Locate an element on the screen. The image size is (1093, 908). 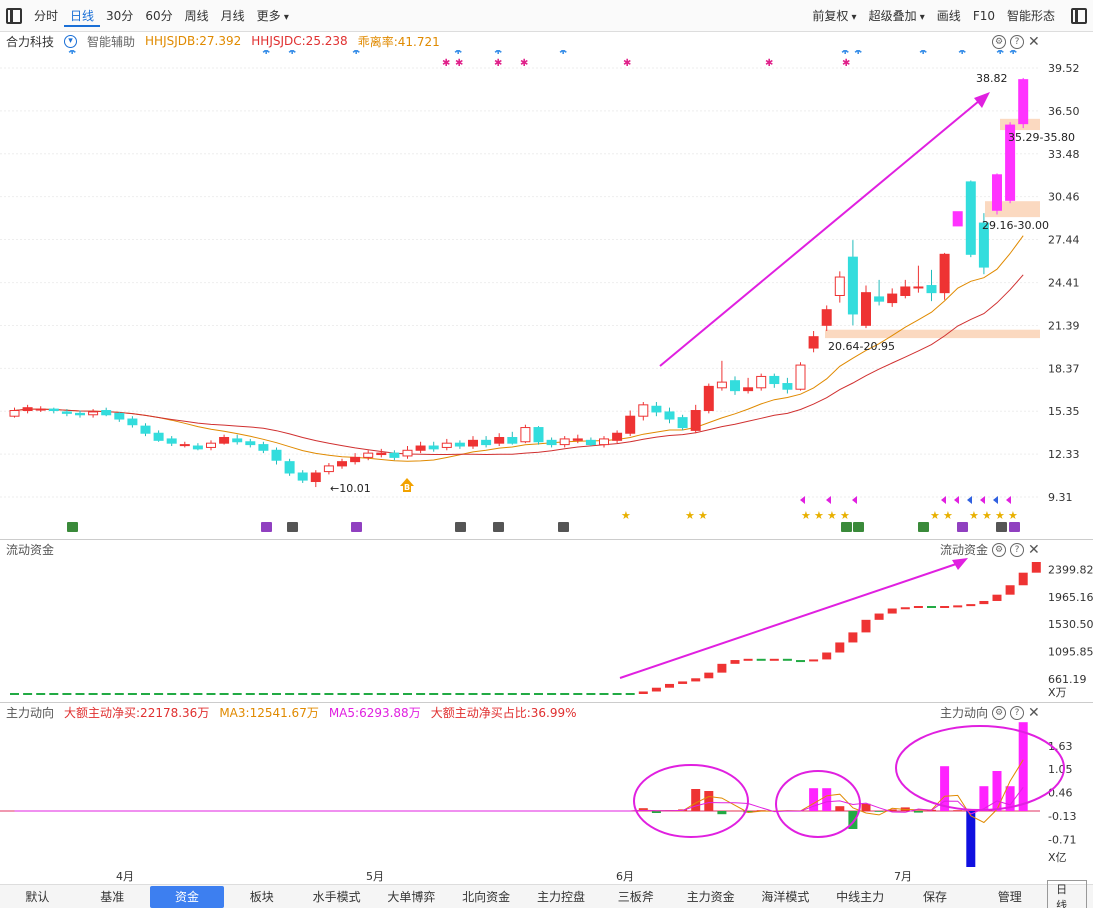
day-line-button: 日线 is located at coordinates (1067, 893).